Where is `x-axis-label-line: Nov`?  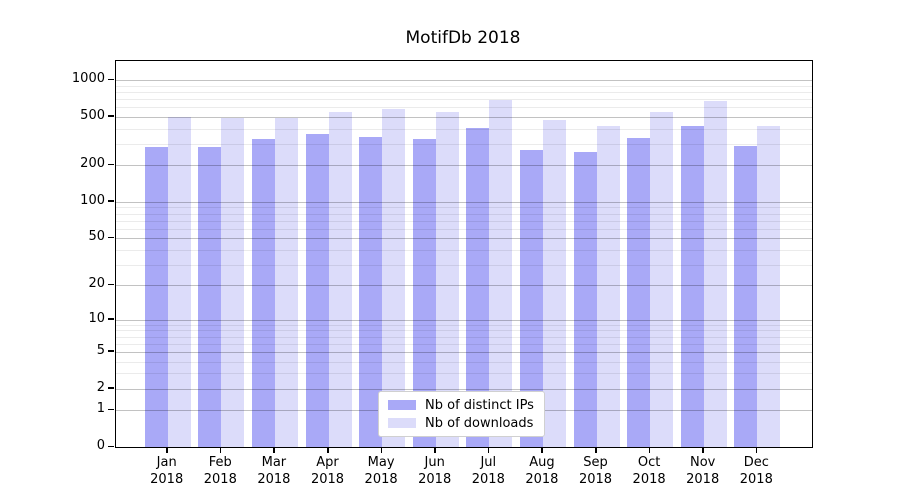
x-axis-label-line: Nov is located at coordinates (703, 462).